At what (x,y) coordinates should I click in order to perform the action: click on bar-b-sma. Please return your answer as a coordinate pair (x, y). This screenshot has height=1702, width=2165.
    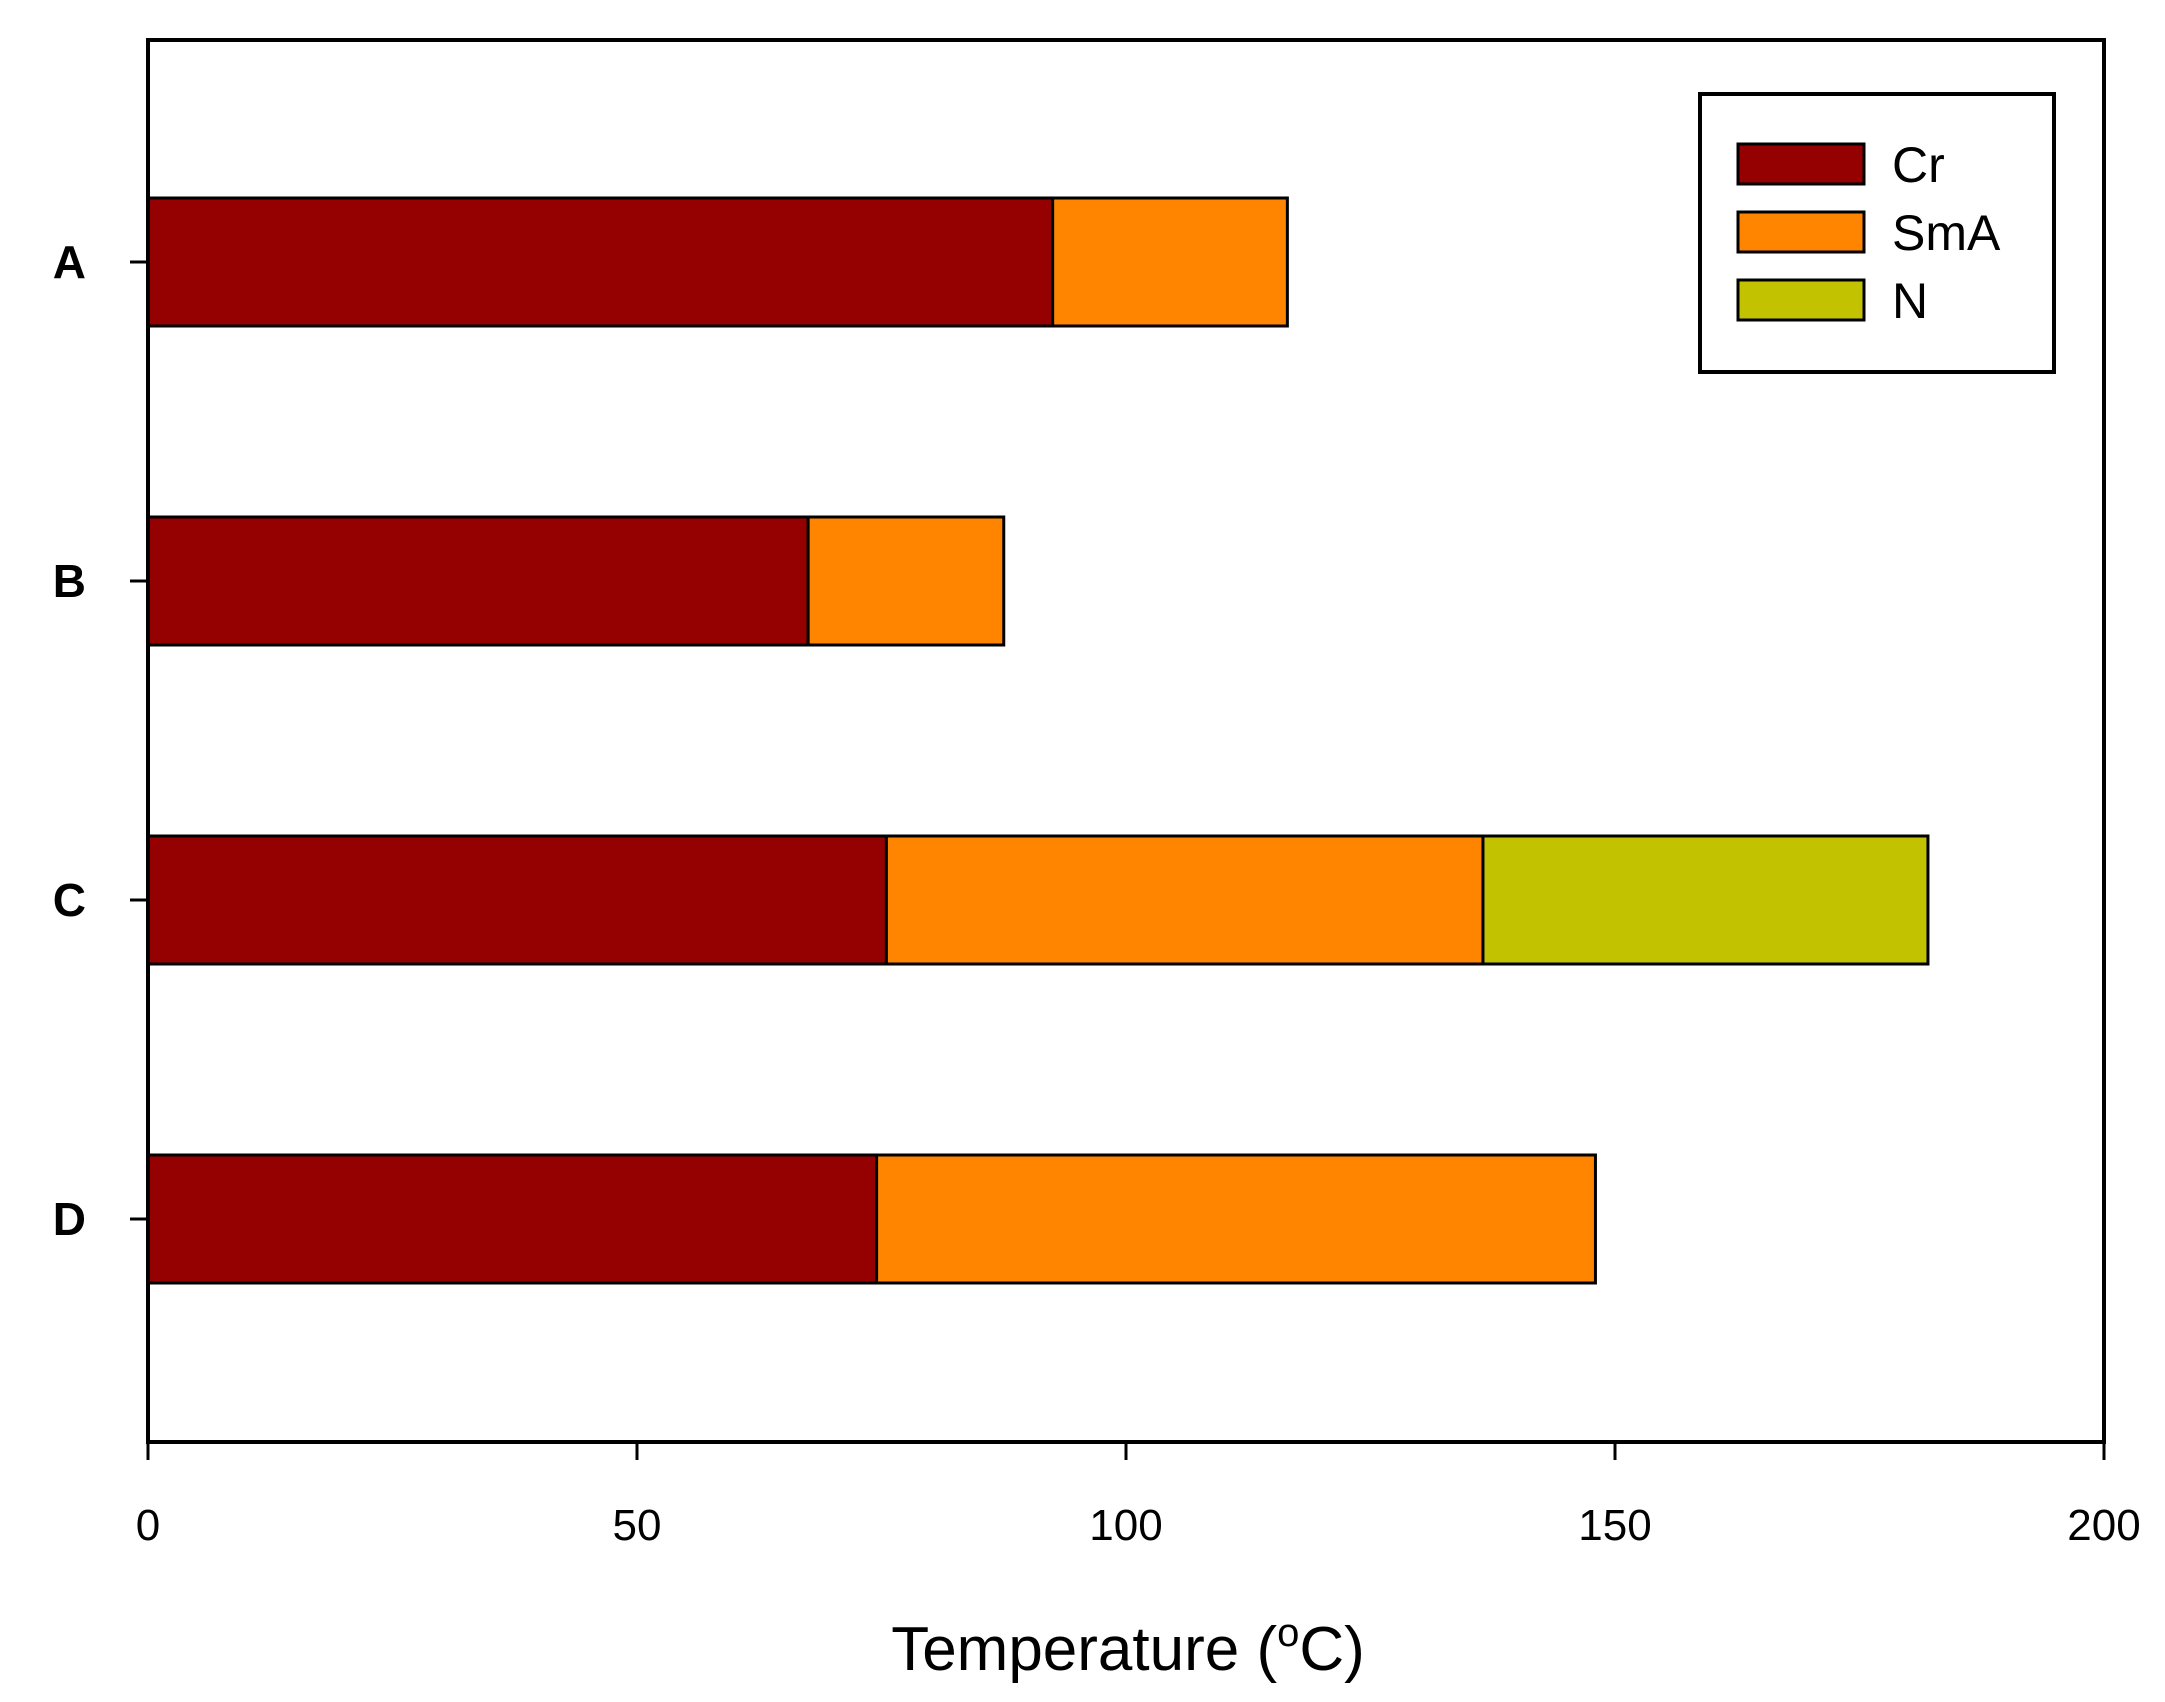
    Looking at the image, I should click on (906, 581).